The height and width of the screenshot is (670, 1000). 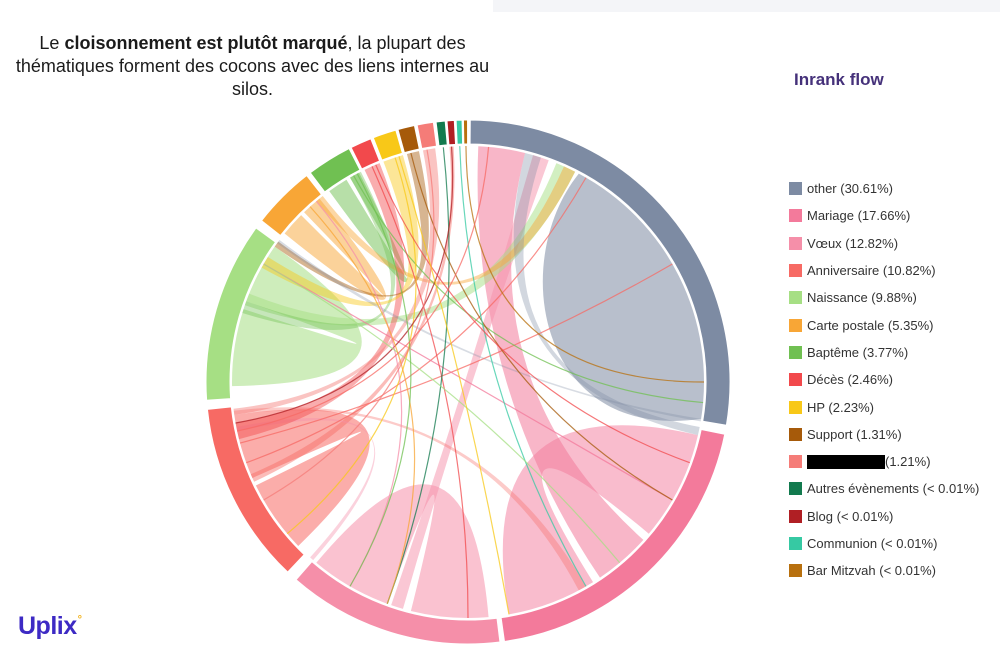 I want to click on legend-item-8: HP (2.23%), so click(x=884, y=406).